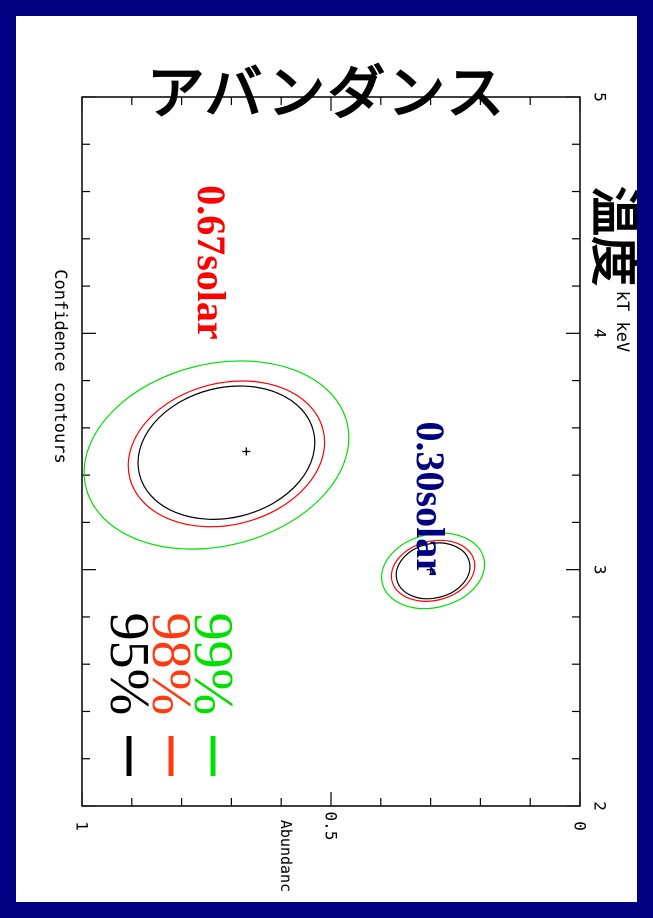 The height and width of the screenshot is (918, 653). Describe the element at coordinates (213, 664) in the screenshot. I see `legend-label: 99%` at that location.